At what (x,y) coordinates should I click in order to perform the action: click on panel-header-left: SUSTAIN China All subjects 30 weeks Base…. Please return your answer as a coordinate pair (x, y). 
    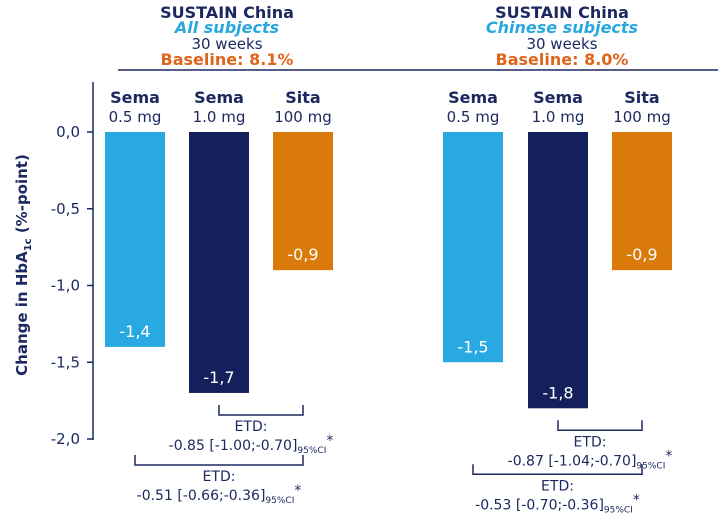
    Looking at the image, I should click on (227, 36).